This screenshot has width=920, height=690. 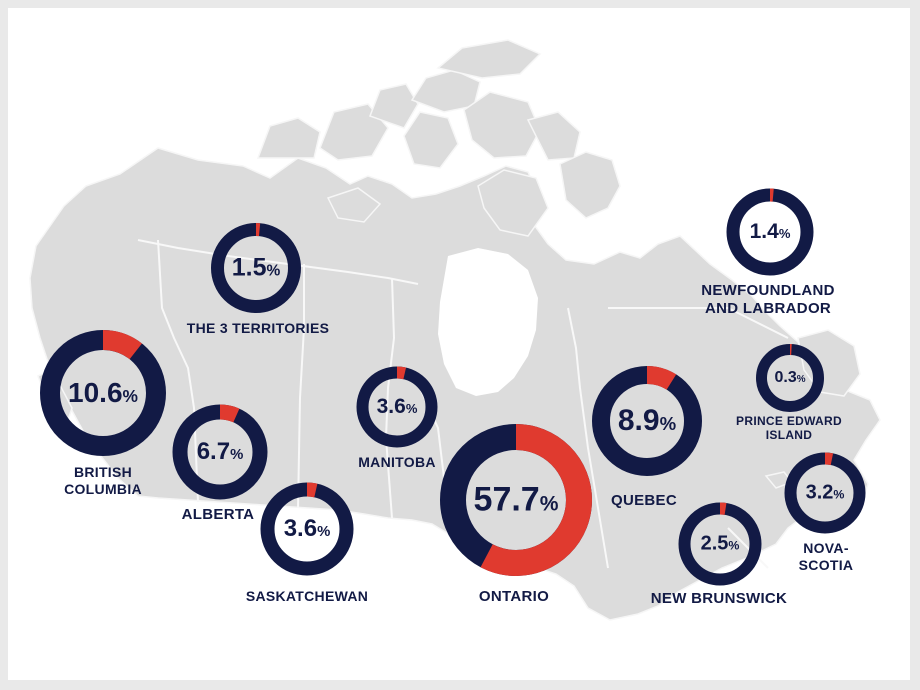 What do you see at coordinates (826, 556) in the screenshot?
I see `nova-scotia-label: NOVA- SCOTIA` at bounding box center [826, 556].